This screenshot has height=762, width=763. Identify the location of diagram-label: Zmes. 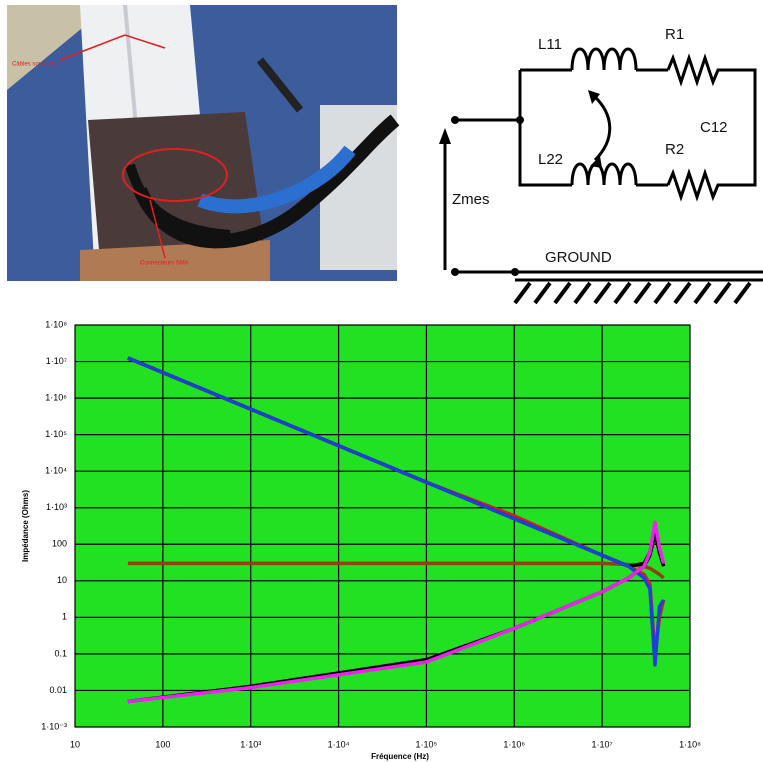
(471, 199).